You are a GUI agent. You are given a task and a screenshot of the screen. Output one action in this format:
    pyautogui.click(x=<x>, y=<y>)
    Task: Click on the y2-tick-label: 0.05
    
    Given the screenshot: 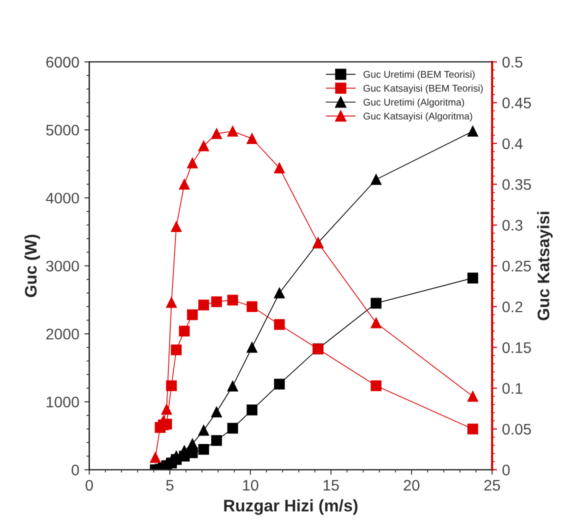 What is the action you would take?
    pyautogui.click(x=516, y=429)
    